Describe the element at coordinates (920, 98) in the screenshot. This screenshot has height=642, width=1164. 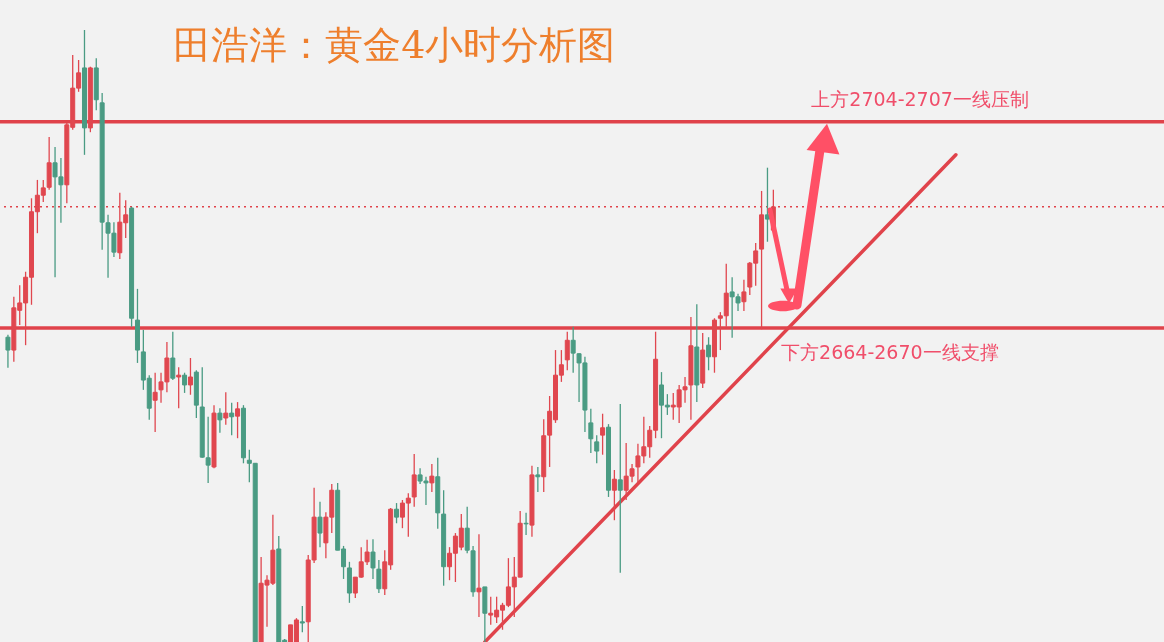
I see `ref-line-label: 上方2704-2707一线压制` at that location.